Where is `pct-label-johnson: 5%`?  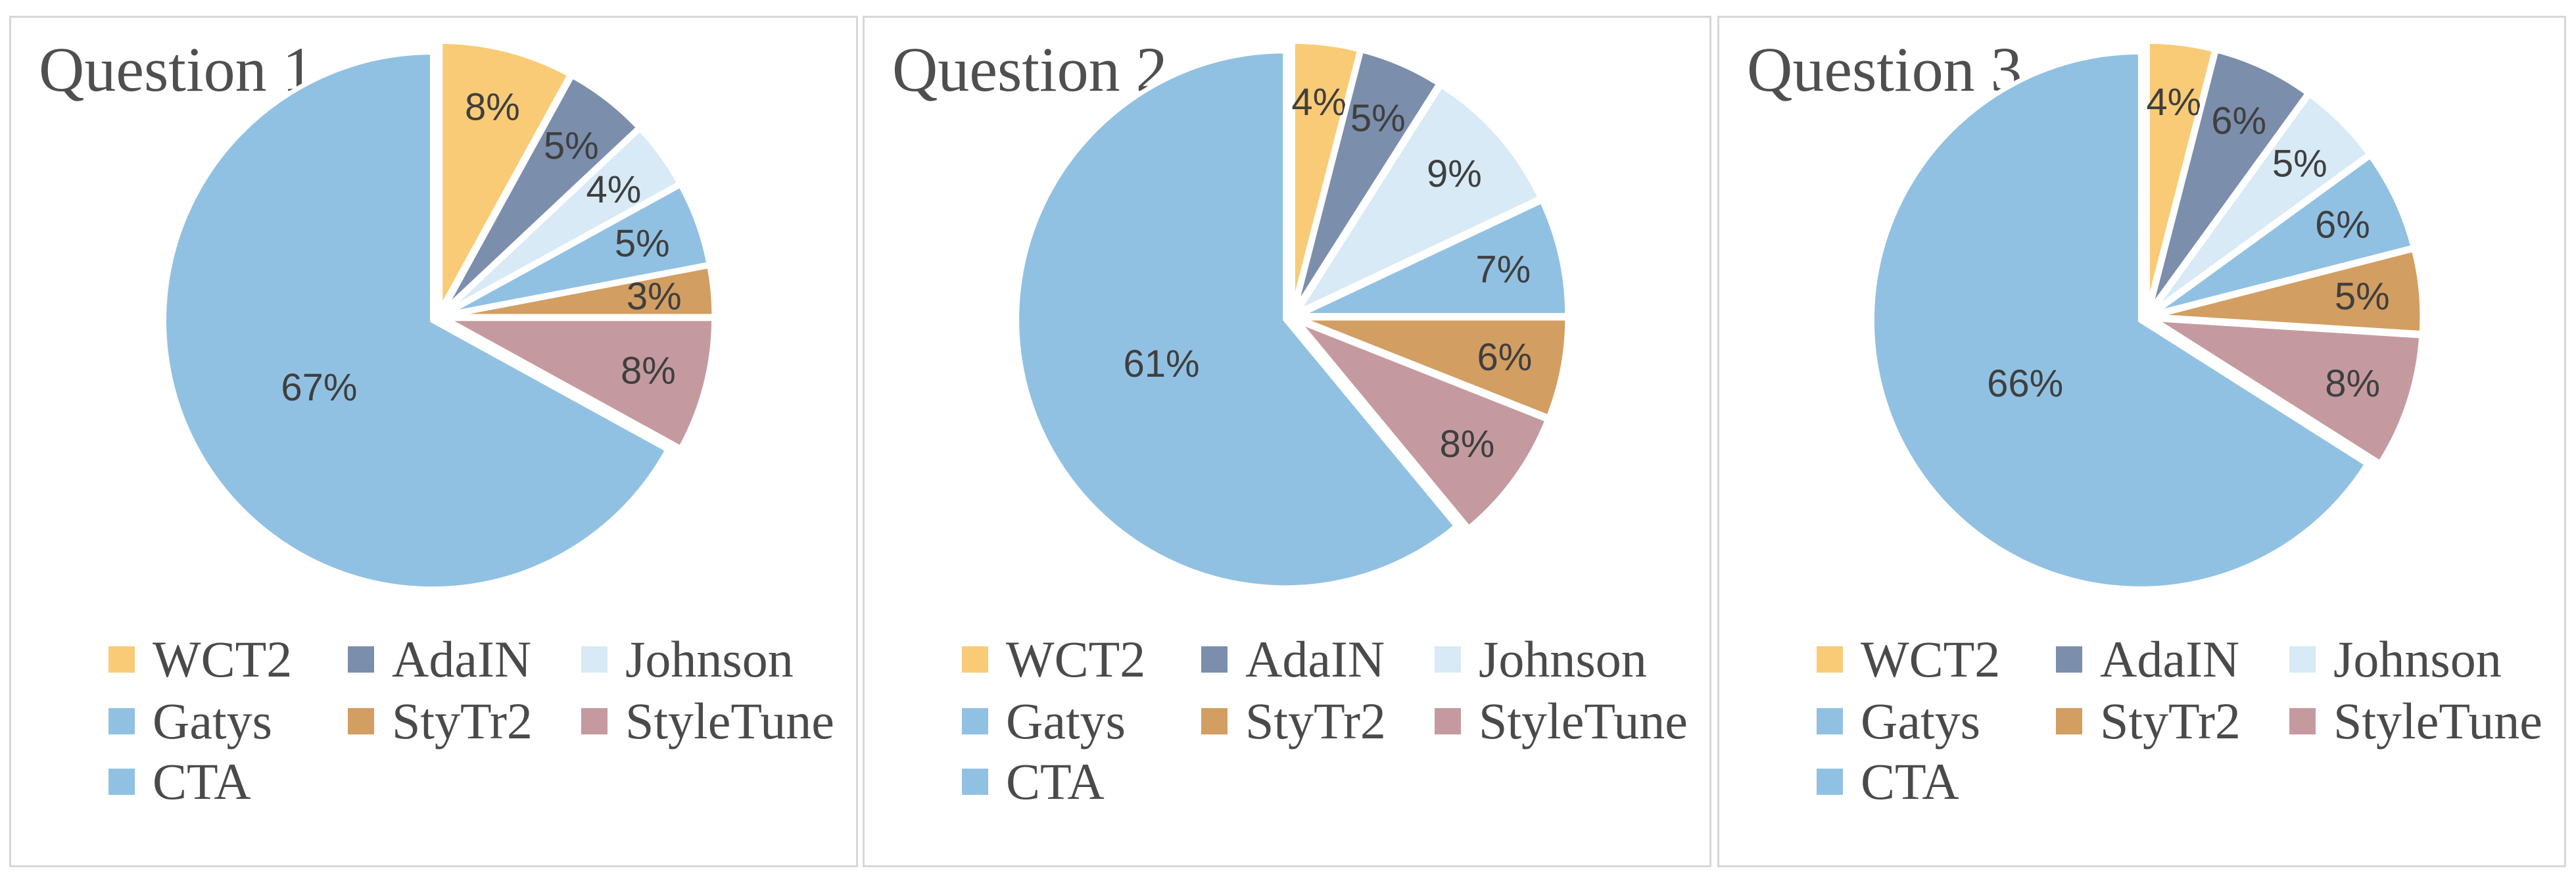 pct-label-johnson: 5% is located at coordinates (2300, 164).